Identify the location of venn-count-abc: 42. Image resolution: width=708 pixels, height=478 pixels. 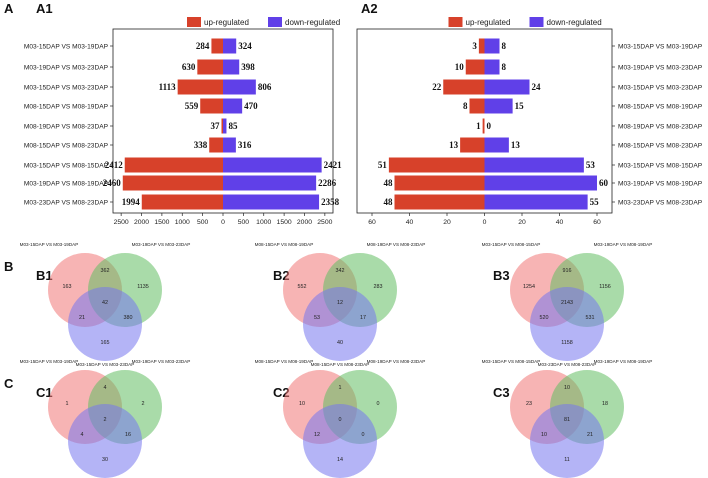
(105, 303).